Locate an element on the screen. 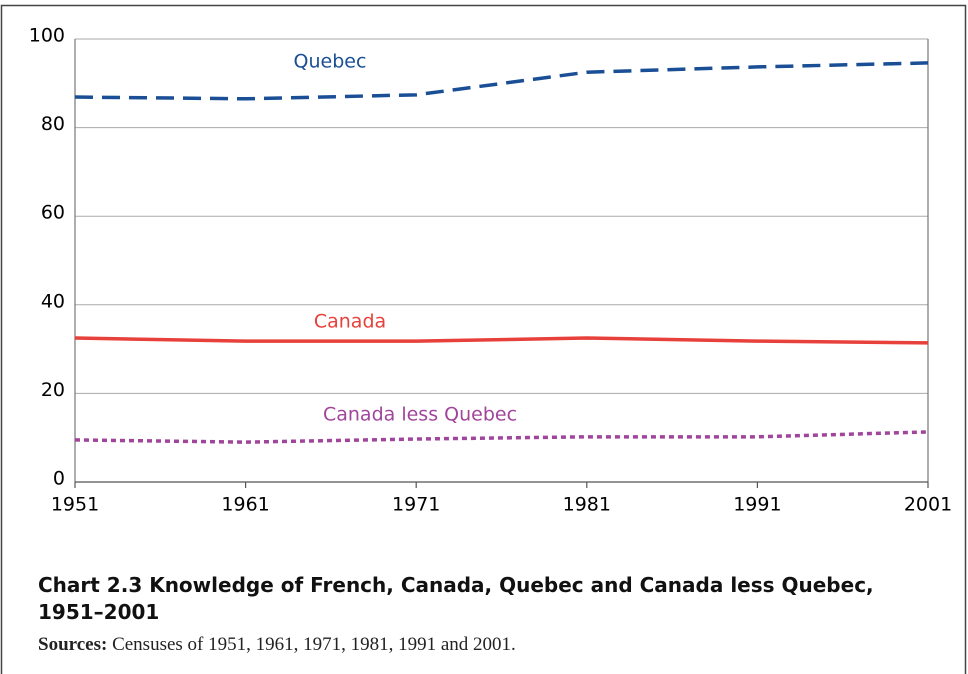  y-tick-label: 0 is located at coordinates (59, 479).